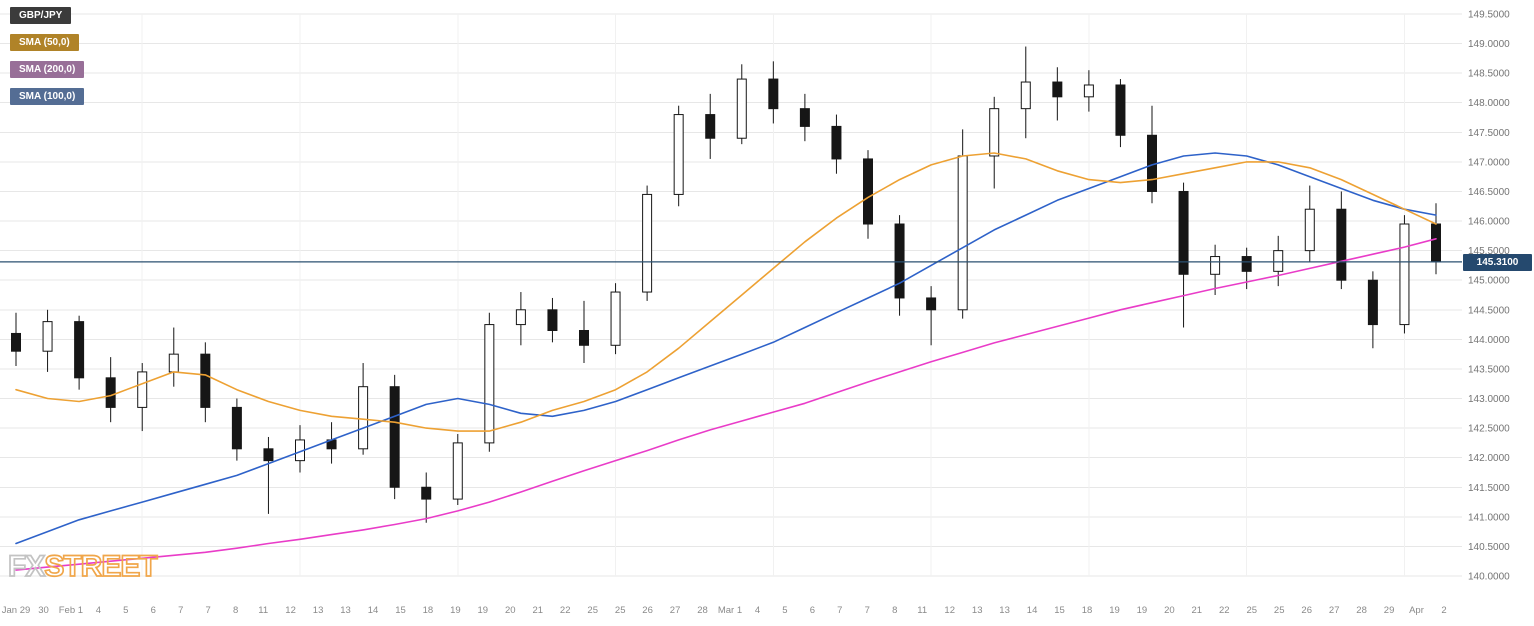 Image resolution: width=1534 pixels, height=626 pixels. Describe the element at coordinates (125, 610) in the screenshot. I see `x-axis-tick-label: 5` at that location.